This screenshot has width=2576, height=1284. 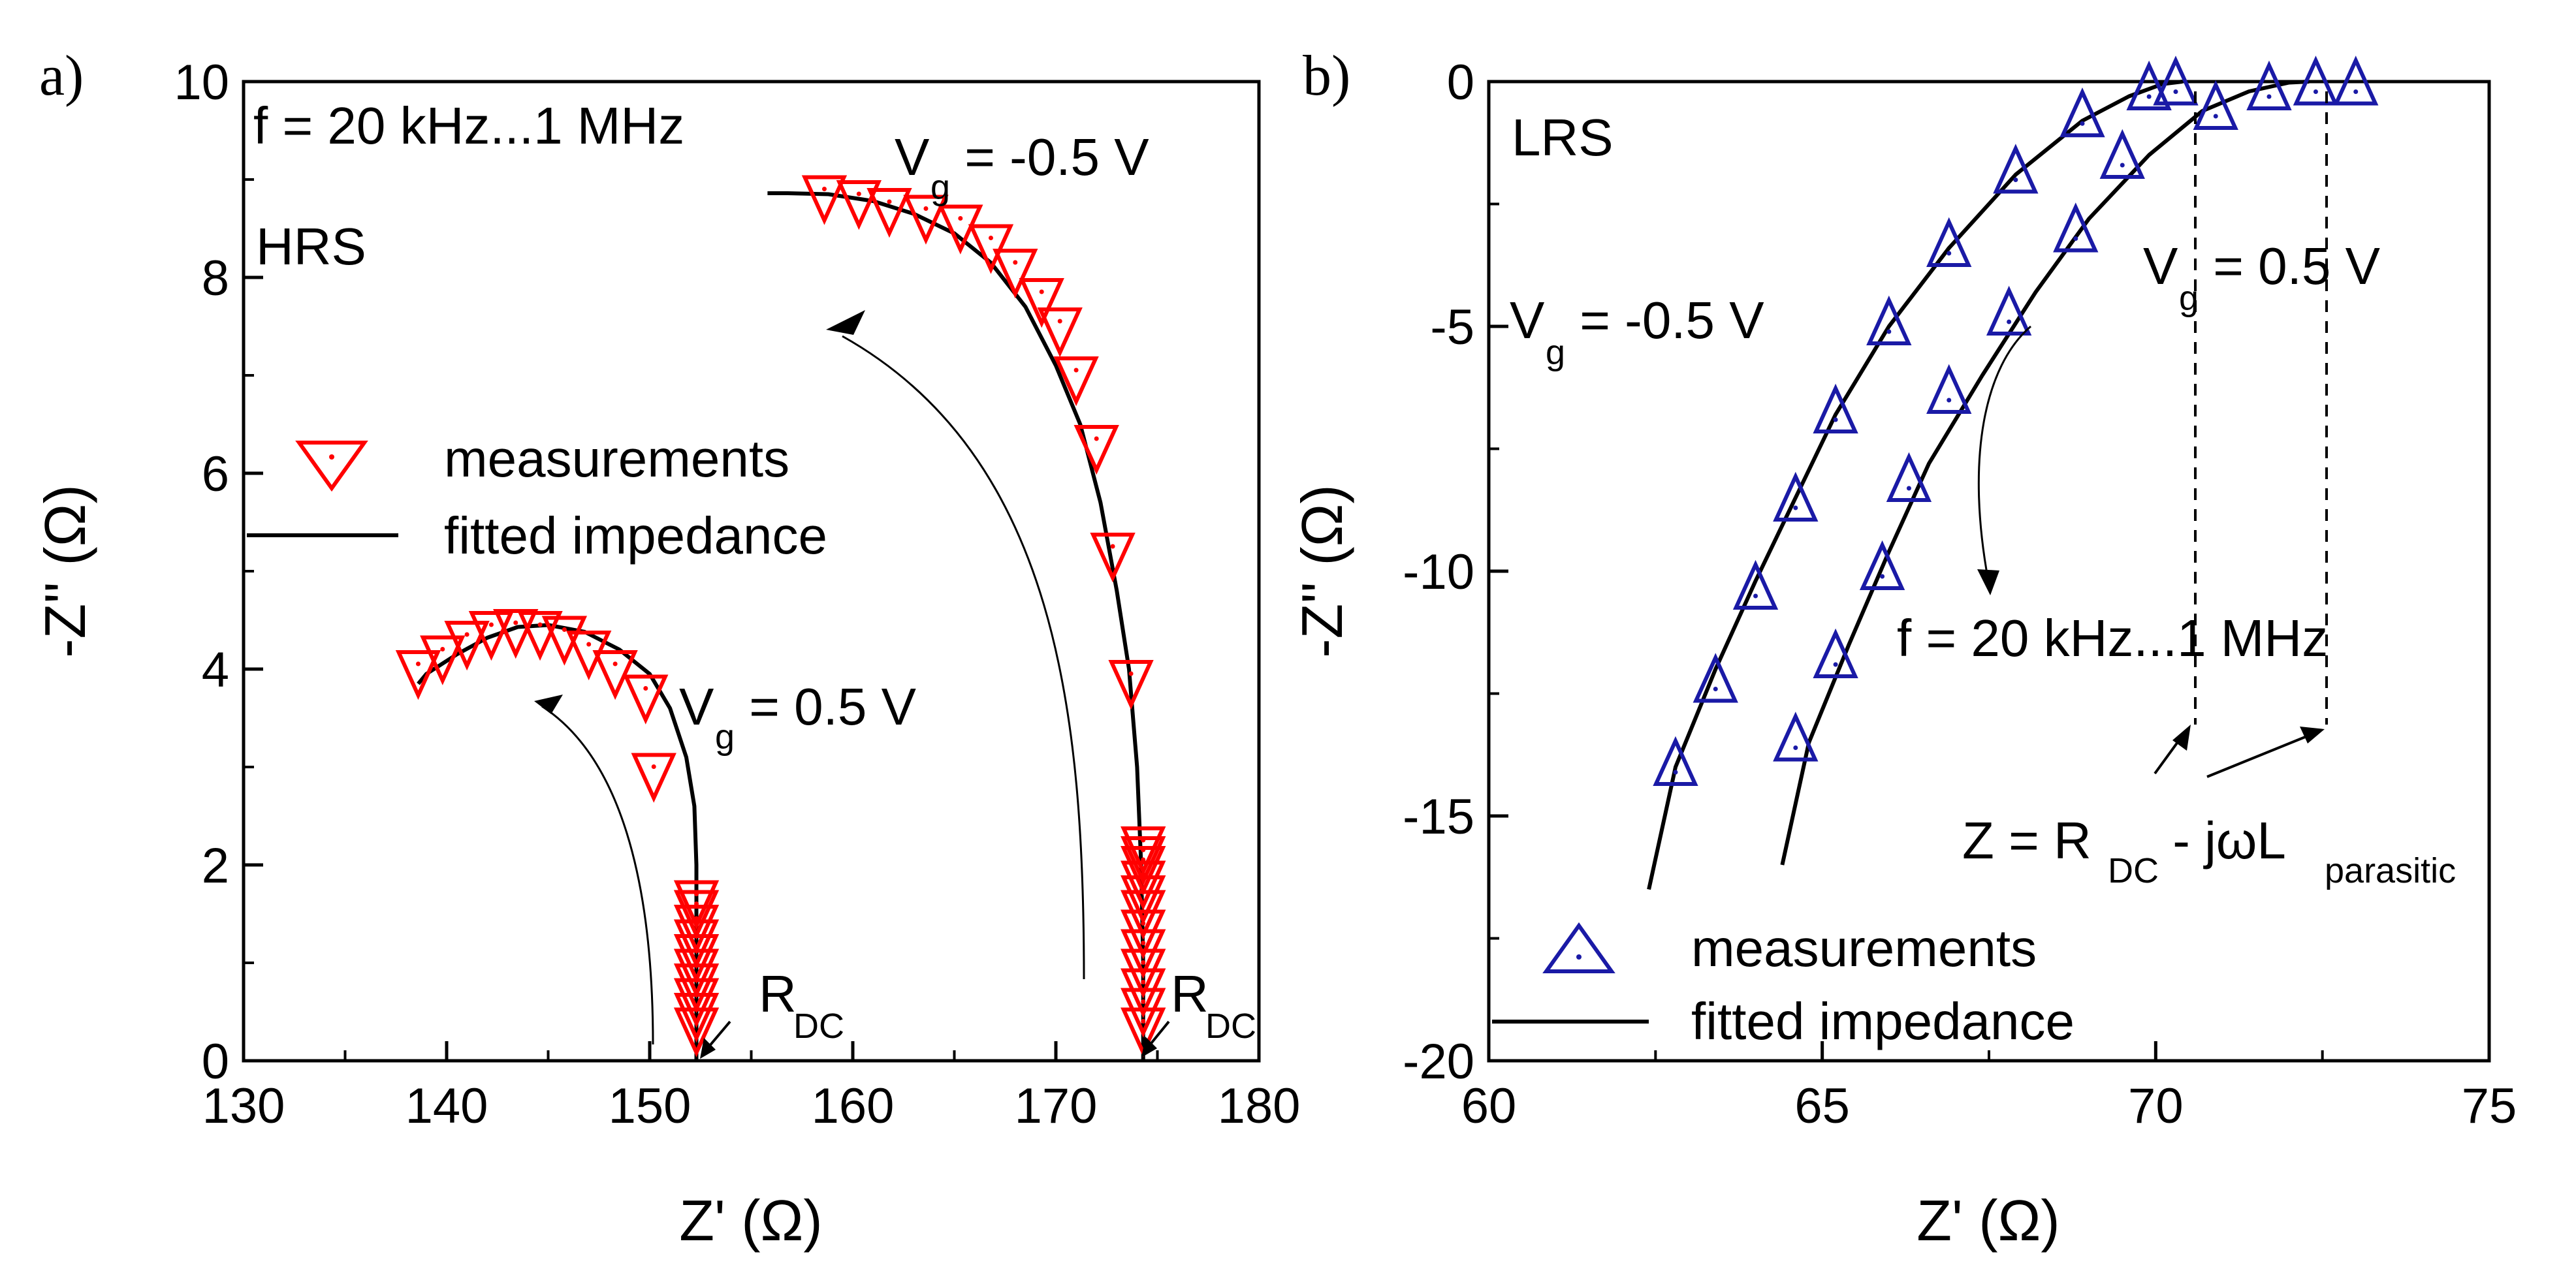 What do you see at coordinates (1149, 1047) in the screenshot?
I see `panel-a-rdc-pointer-neg-head` at bounding box center [1149, 1047].